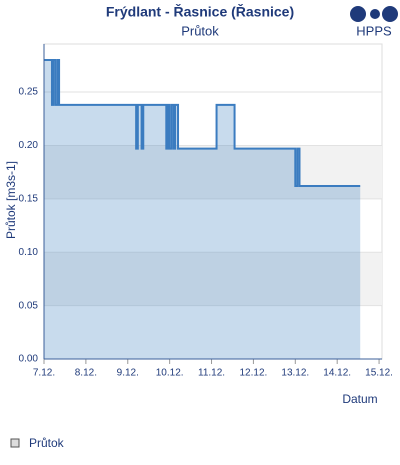 The image size is (400, 465). I want to click on x-tick-label: 12.12., so click(254, 373).